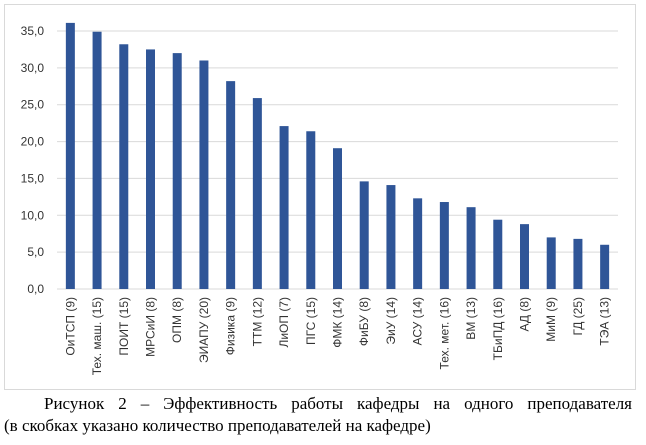  I want to click on x-tick-label: Физика (9), so click(231, 326).